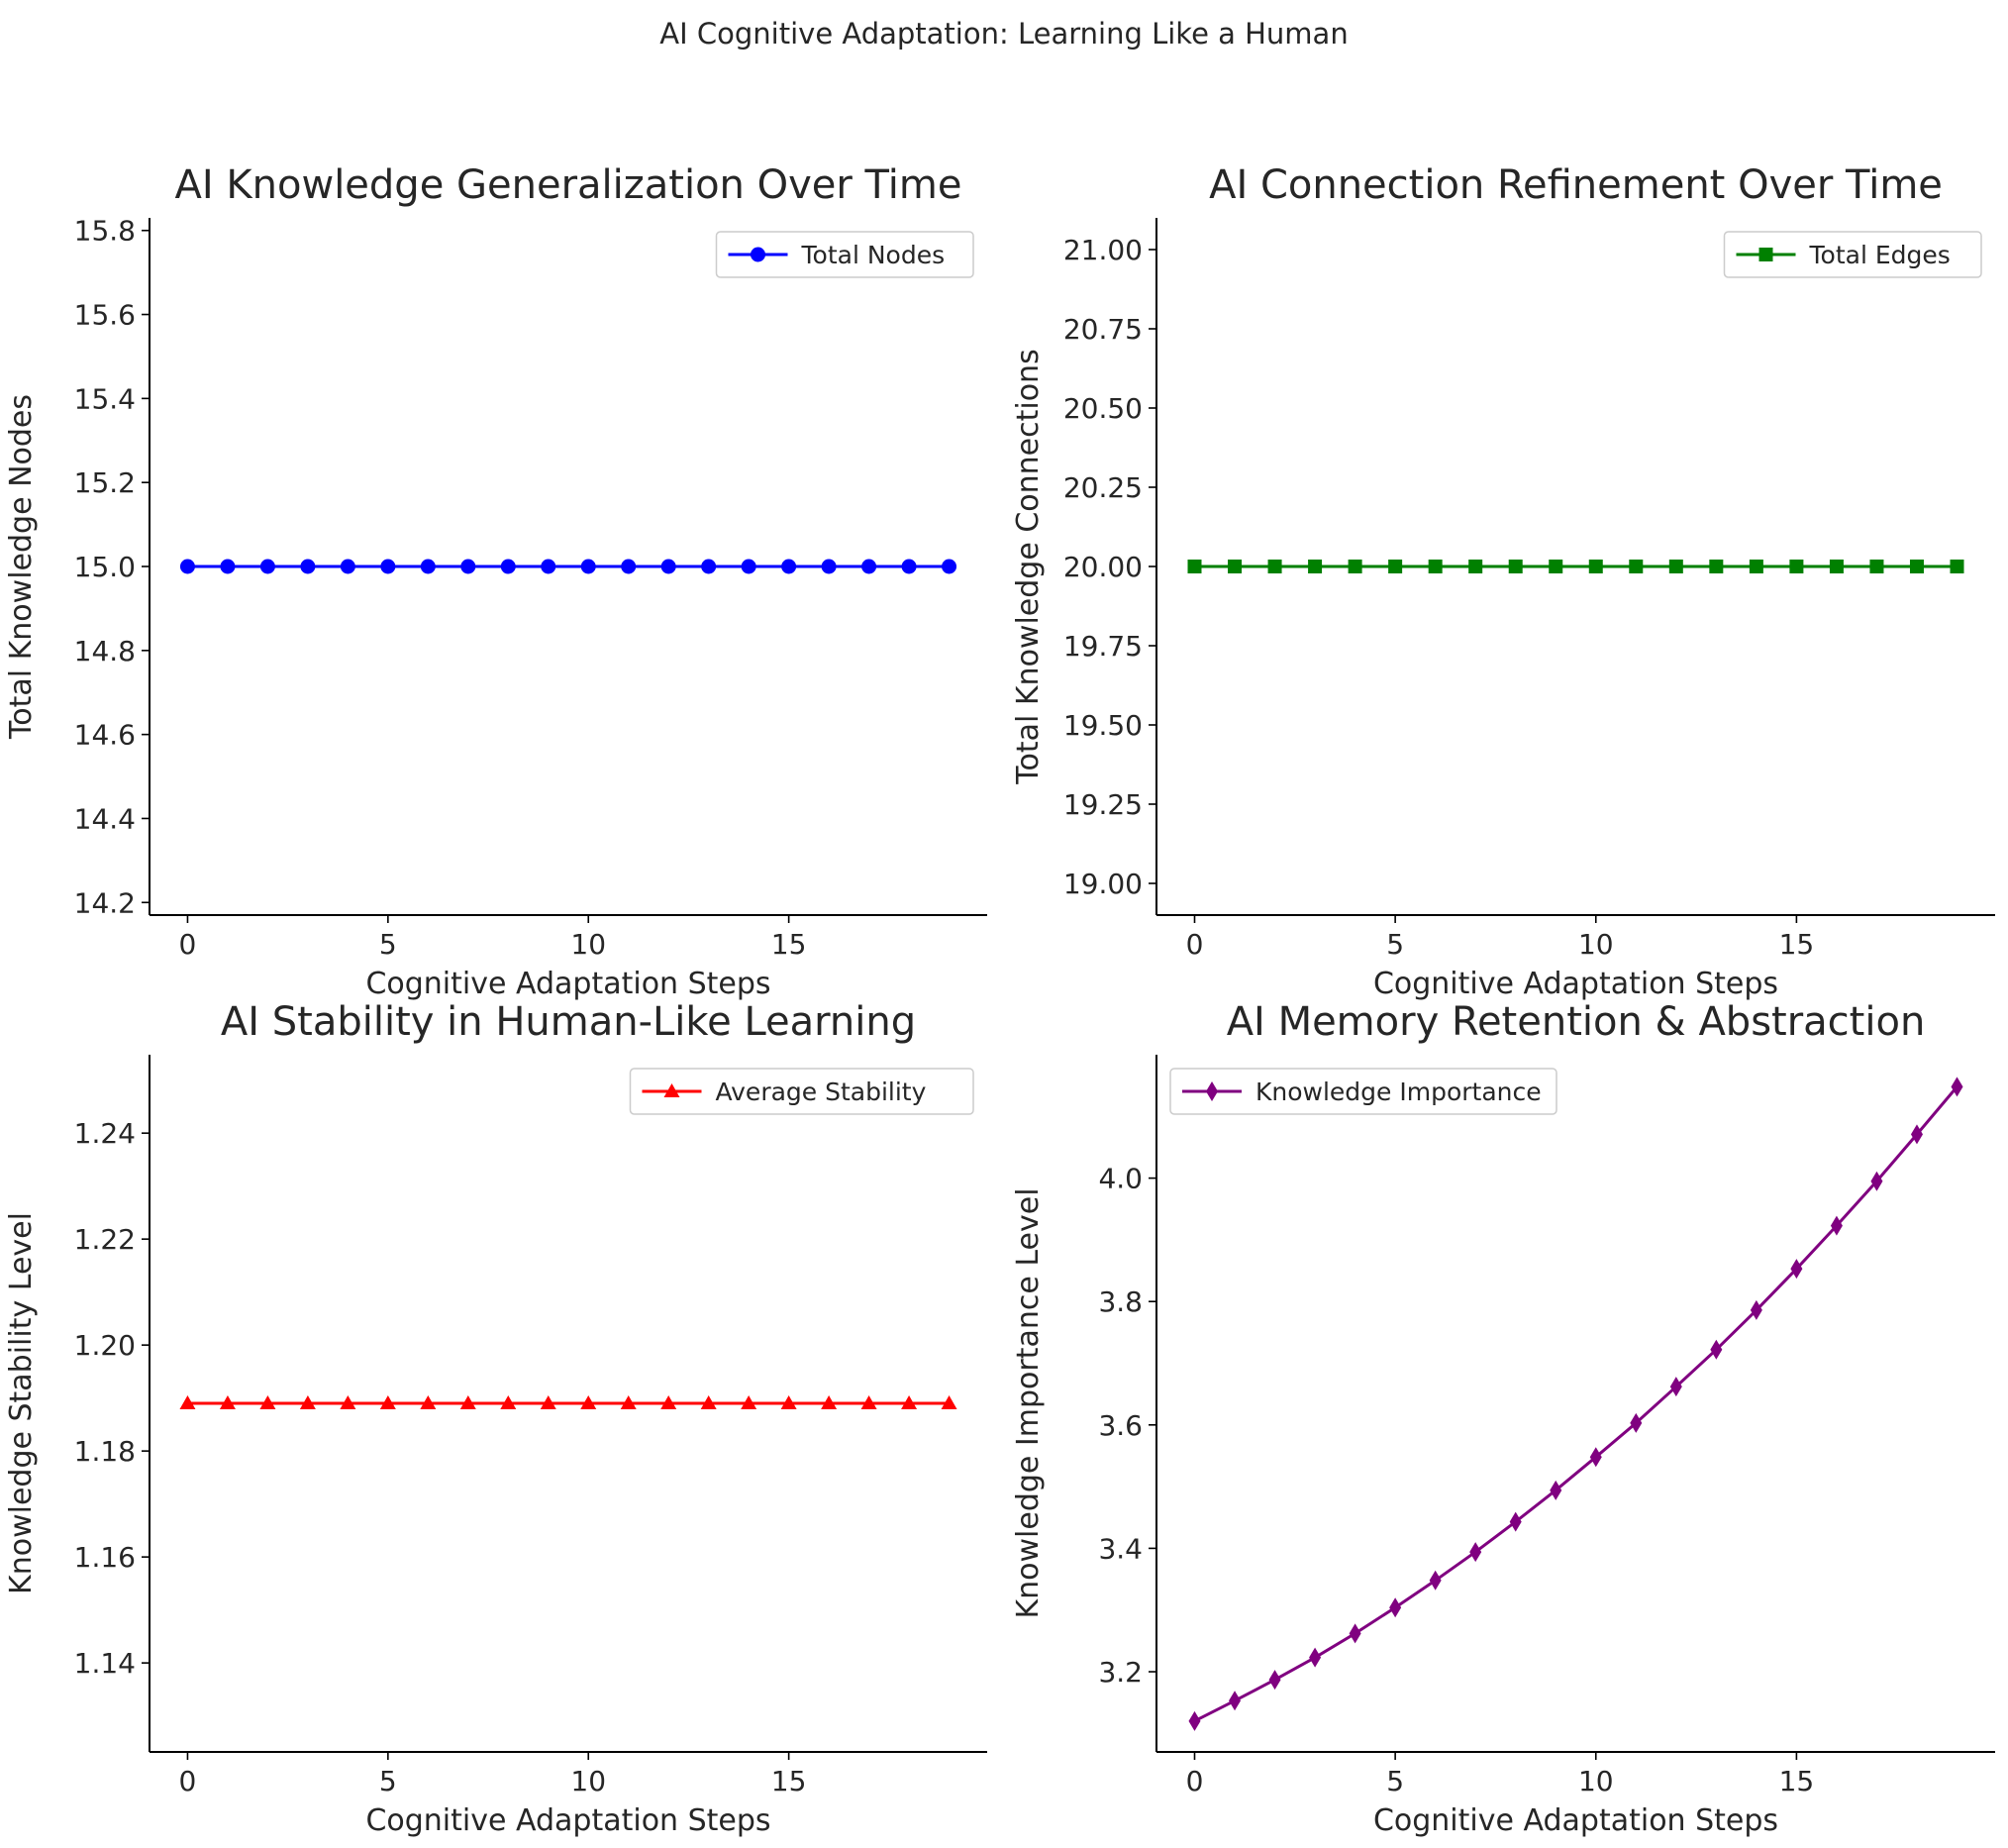 This screenshot has width=2008, height=1848. I want to click on legend: Average Stability, so click(801, 1091).